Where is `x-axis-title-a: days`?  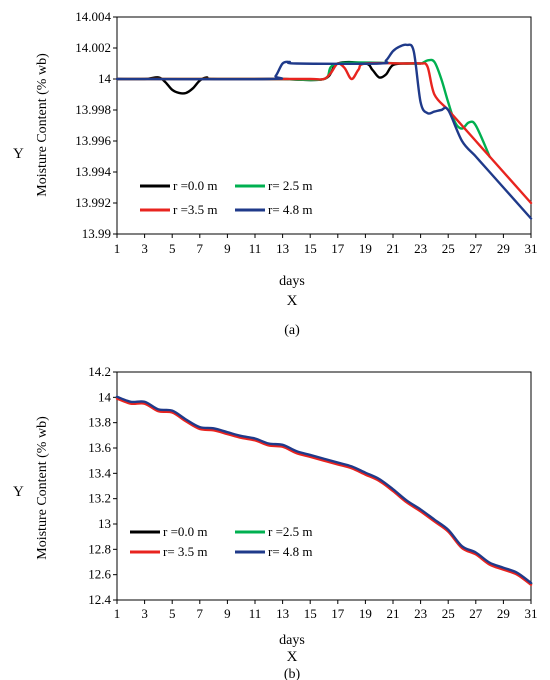 x-axis-title-a: days is located at coordinates (292, 281).